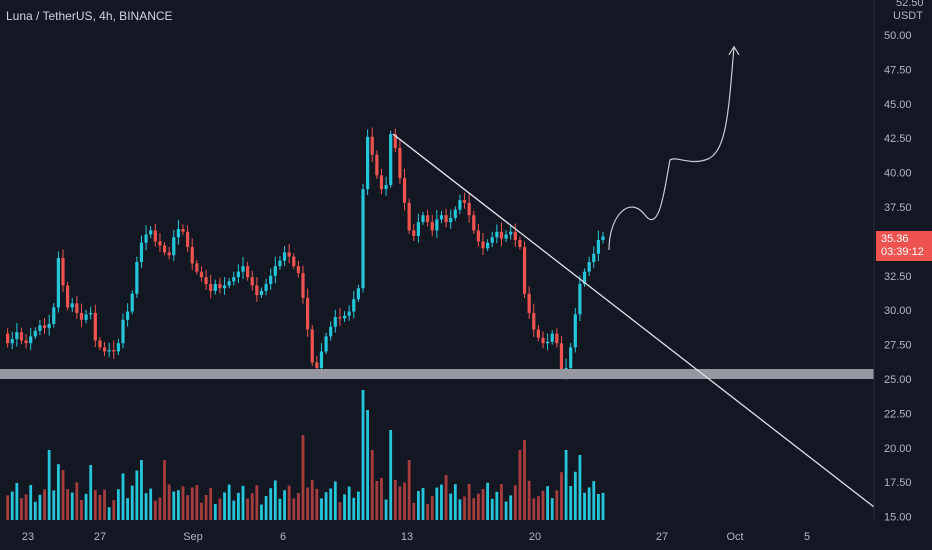  I want to click on candle-countdown: 03:39:12, so click(902, 252).